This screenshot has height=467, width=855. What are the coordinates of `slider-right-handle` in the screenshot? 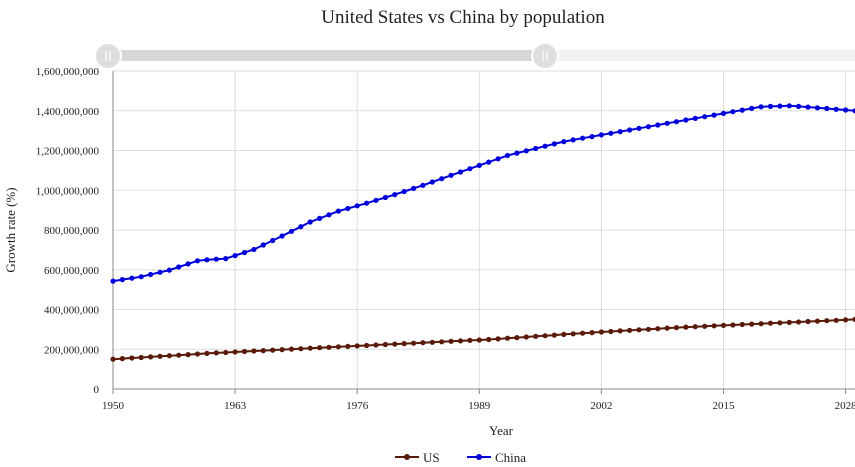 It's located at (545, 56).